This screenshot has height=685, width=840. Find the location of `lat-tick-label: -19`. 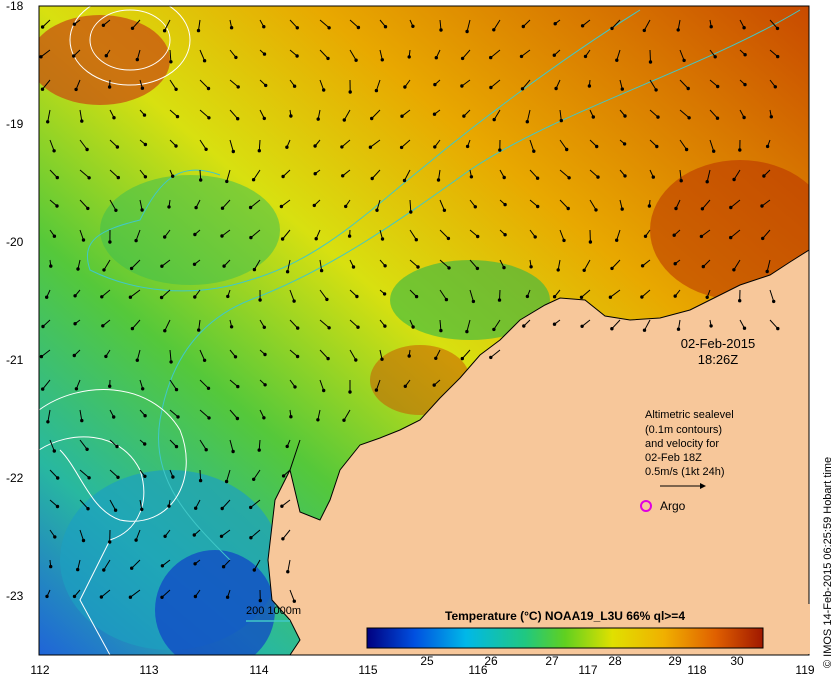

lat-tick-label: -19 is located at coordinates (15, 124).